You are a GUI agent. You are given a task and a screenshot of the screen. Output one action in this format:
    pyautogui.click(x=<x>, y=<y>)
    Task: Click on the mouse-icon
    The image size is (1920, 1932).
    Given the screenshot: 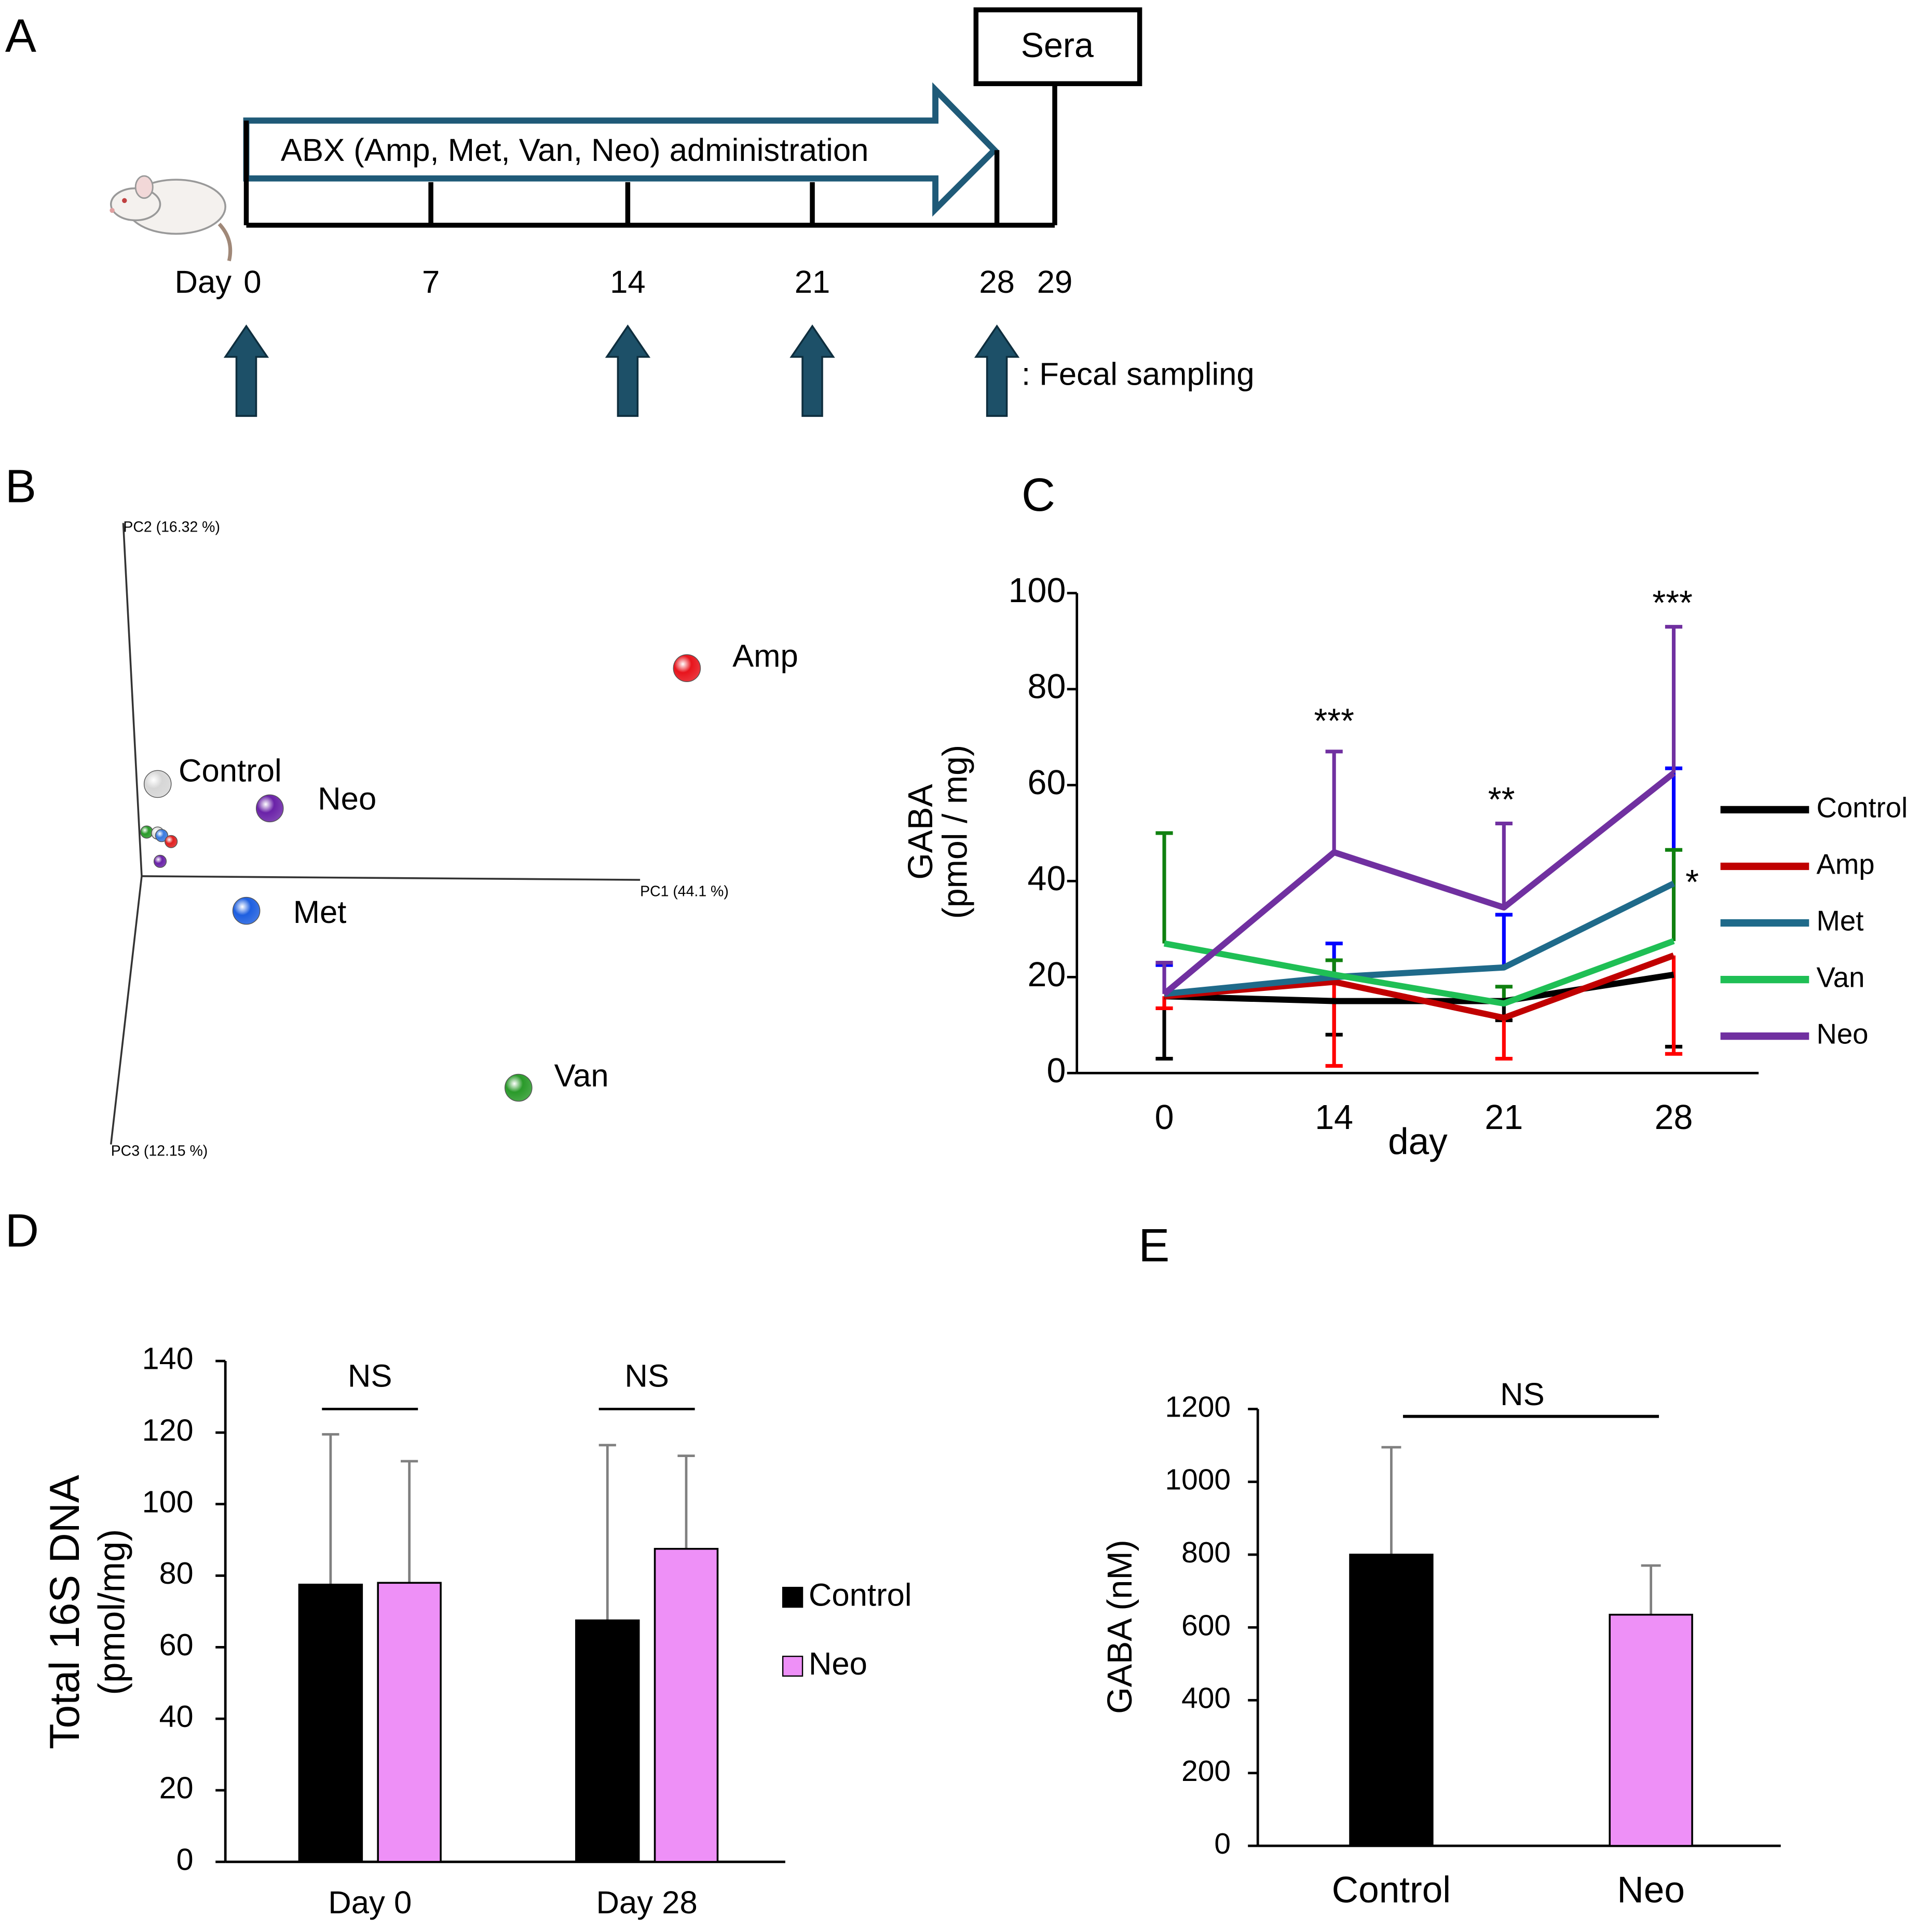 What is the action you would take?
    pyautogui.click(x=171, y=218)
    